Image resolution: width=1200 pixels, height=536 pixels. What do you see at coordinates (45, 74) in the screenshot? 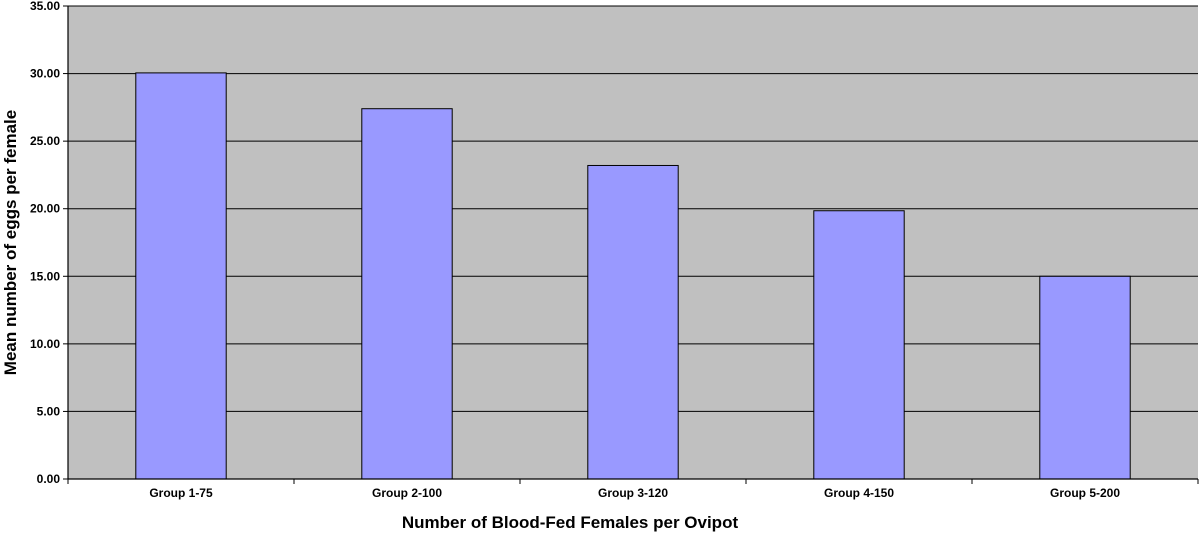
I see `y-tick-label: 30.00` at bounding box center [45, 74].